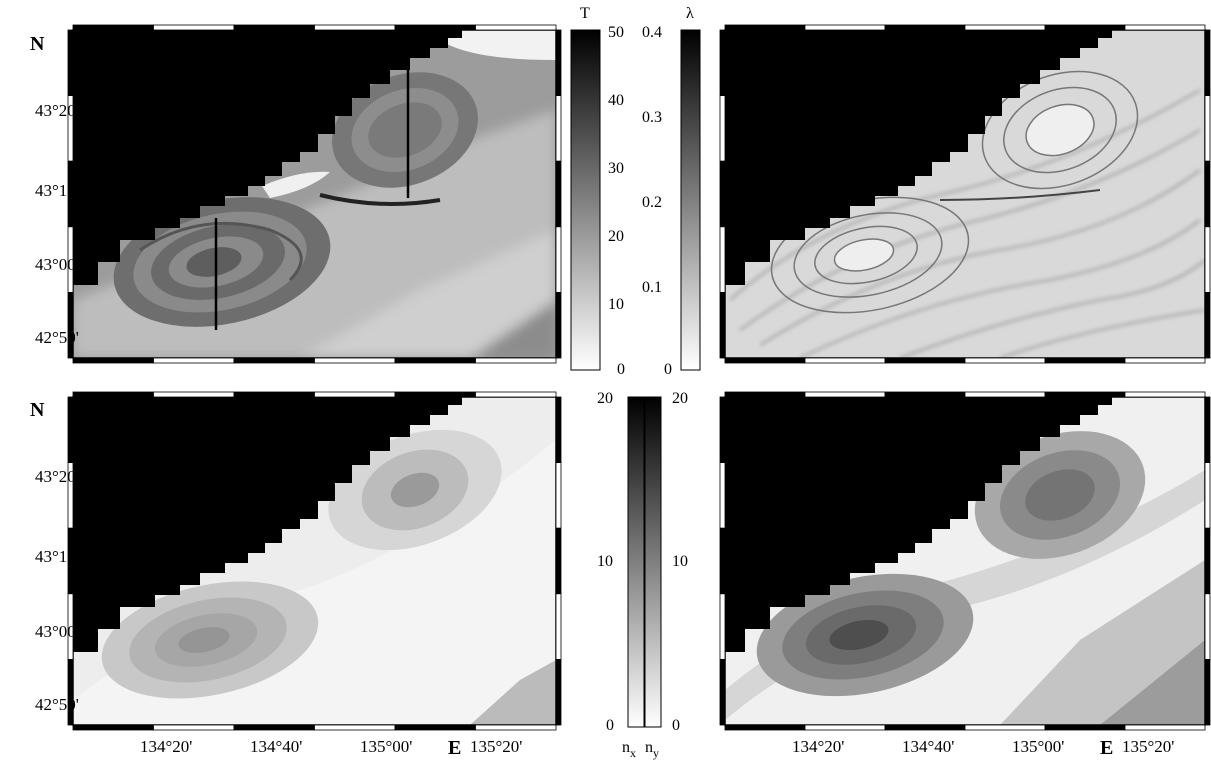 The width and height of the screenshot is (1211, 765). I want to click on land-c, so click(267, 524).